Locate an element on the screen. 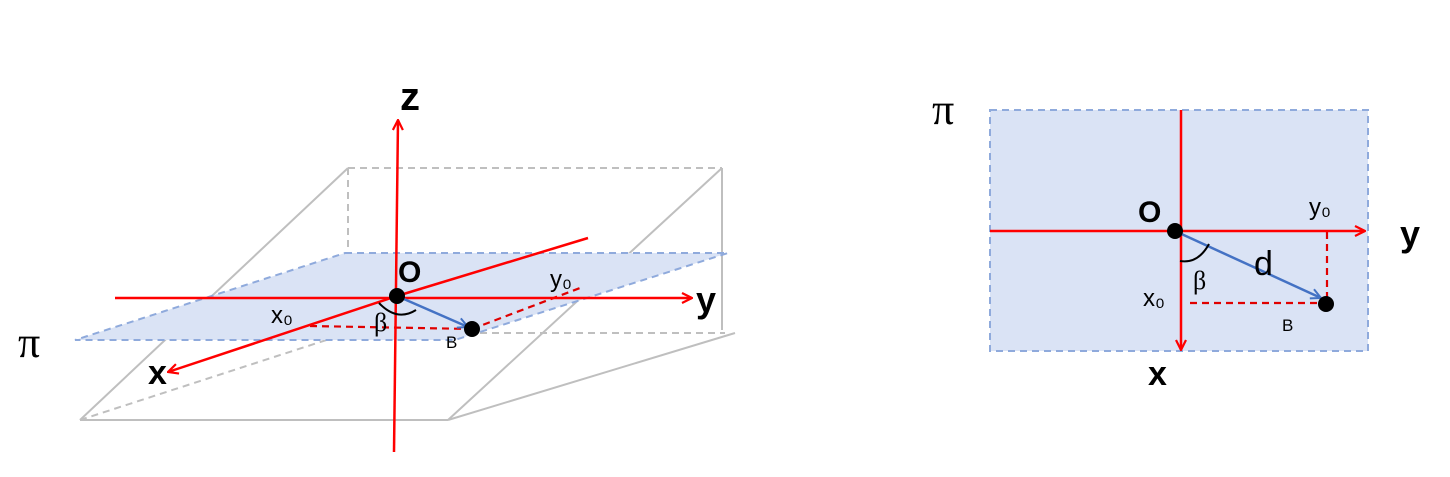 The width and height of the screenshot is (1450, 477). label-plane-pi-2d: π is located at coordinates (943, 109).